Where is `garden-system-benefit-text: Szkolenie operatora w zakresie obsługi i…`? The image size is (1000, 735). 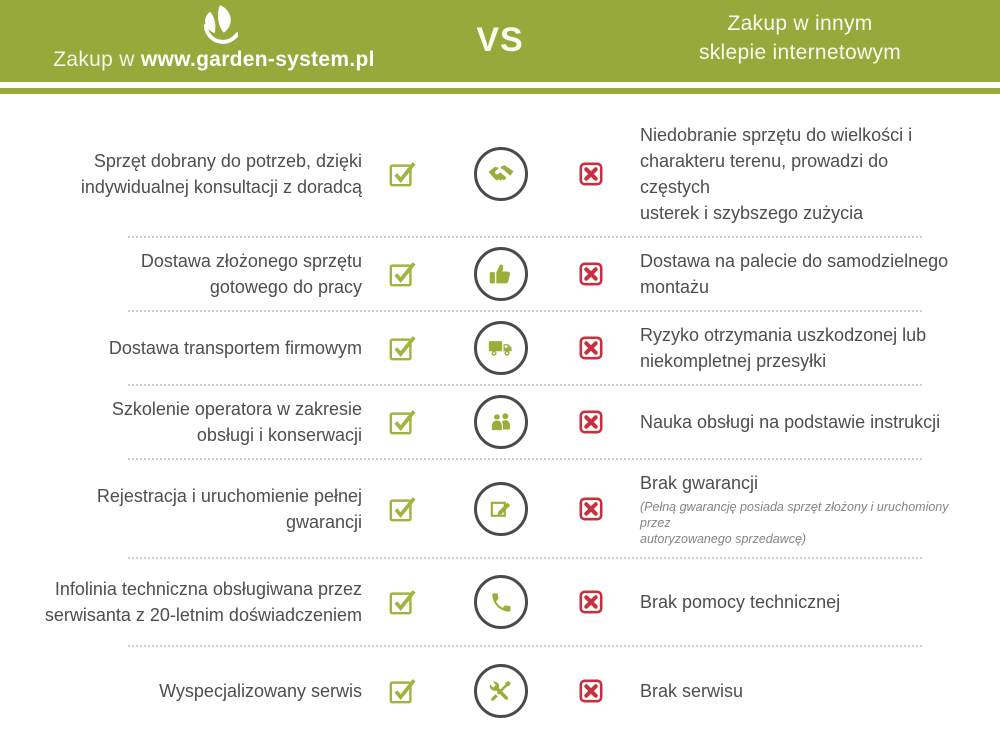 garden-system-benefit-text: Szkolenie operatora w zakresie obsługi i… is located at coordinates (236, 422).